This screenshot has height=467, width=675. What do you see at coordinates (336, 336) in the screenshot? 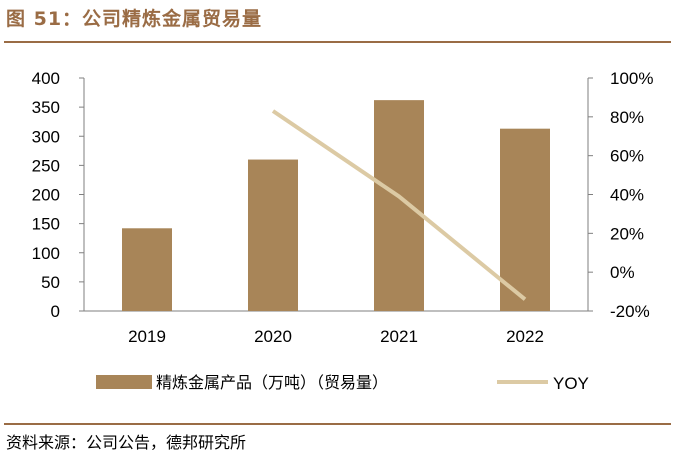
I see `x-tick-labels: 2019 2020 2021 2022` at bounding box center [336, 336].